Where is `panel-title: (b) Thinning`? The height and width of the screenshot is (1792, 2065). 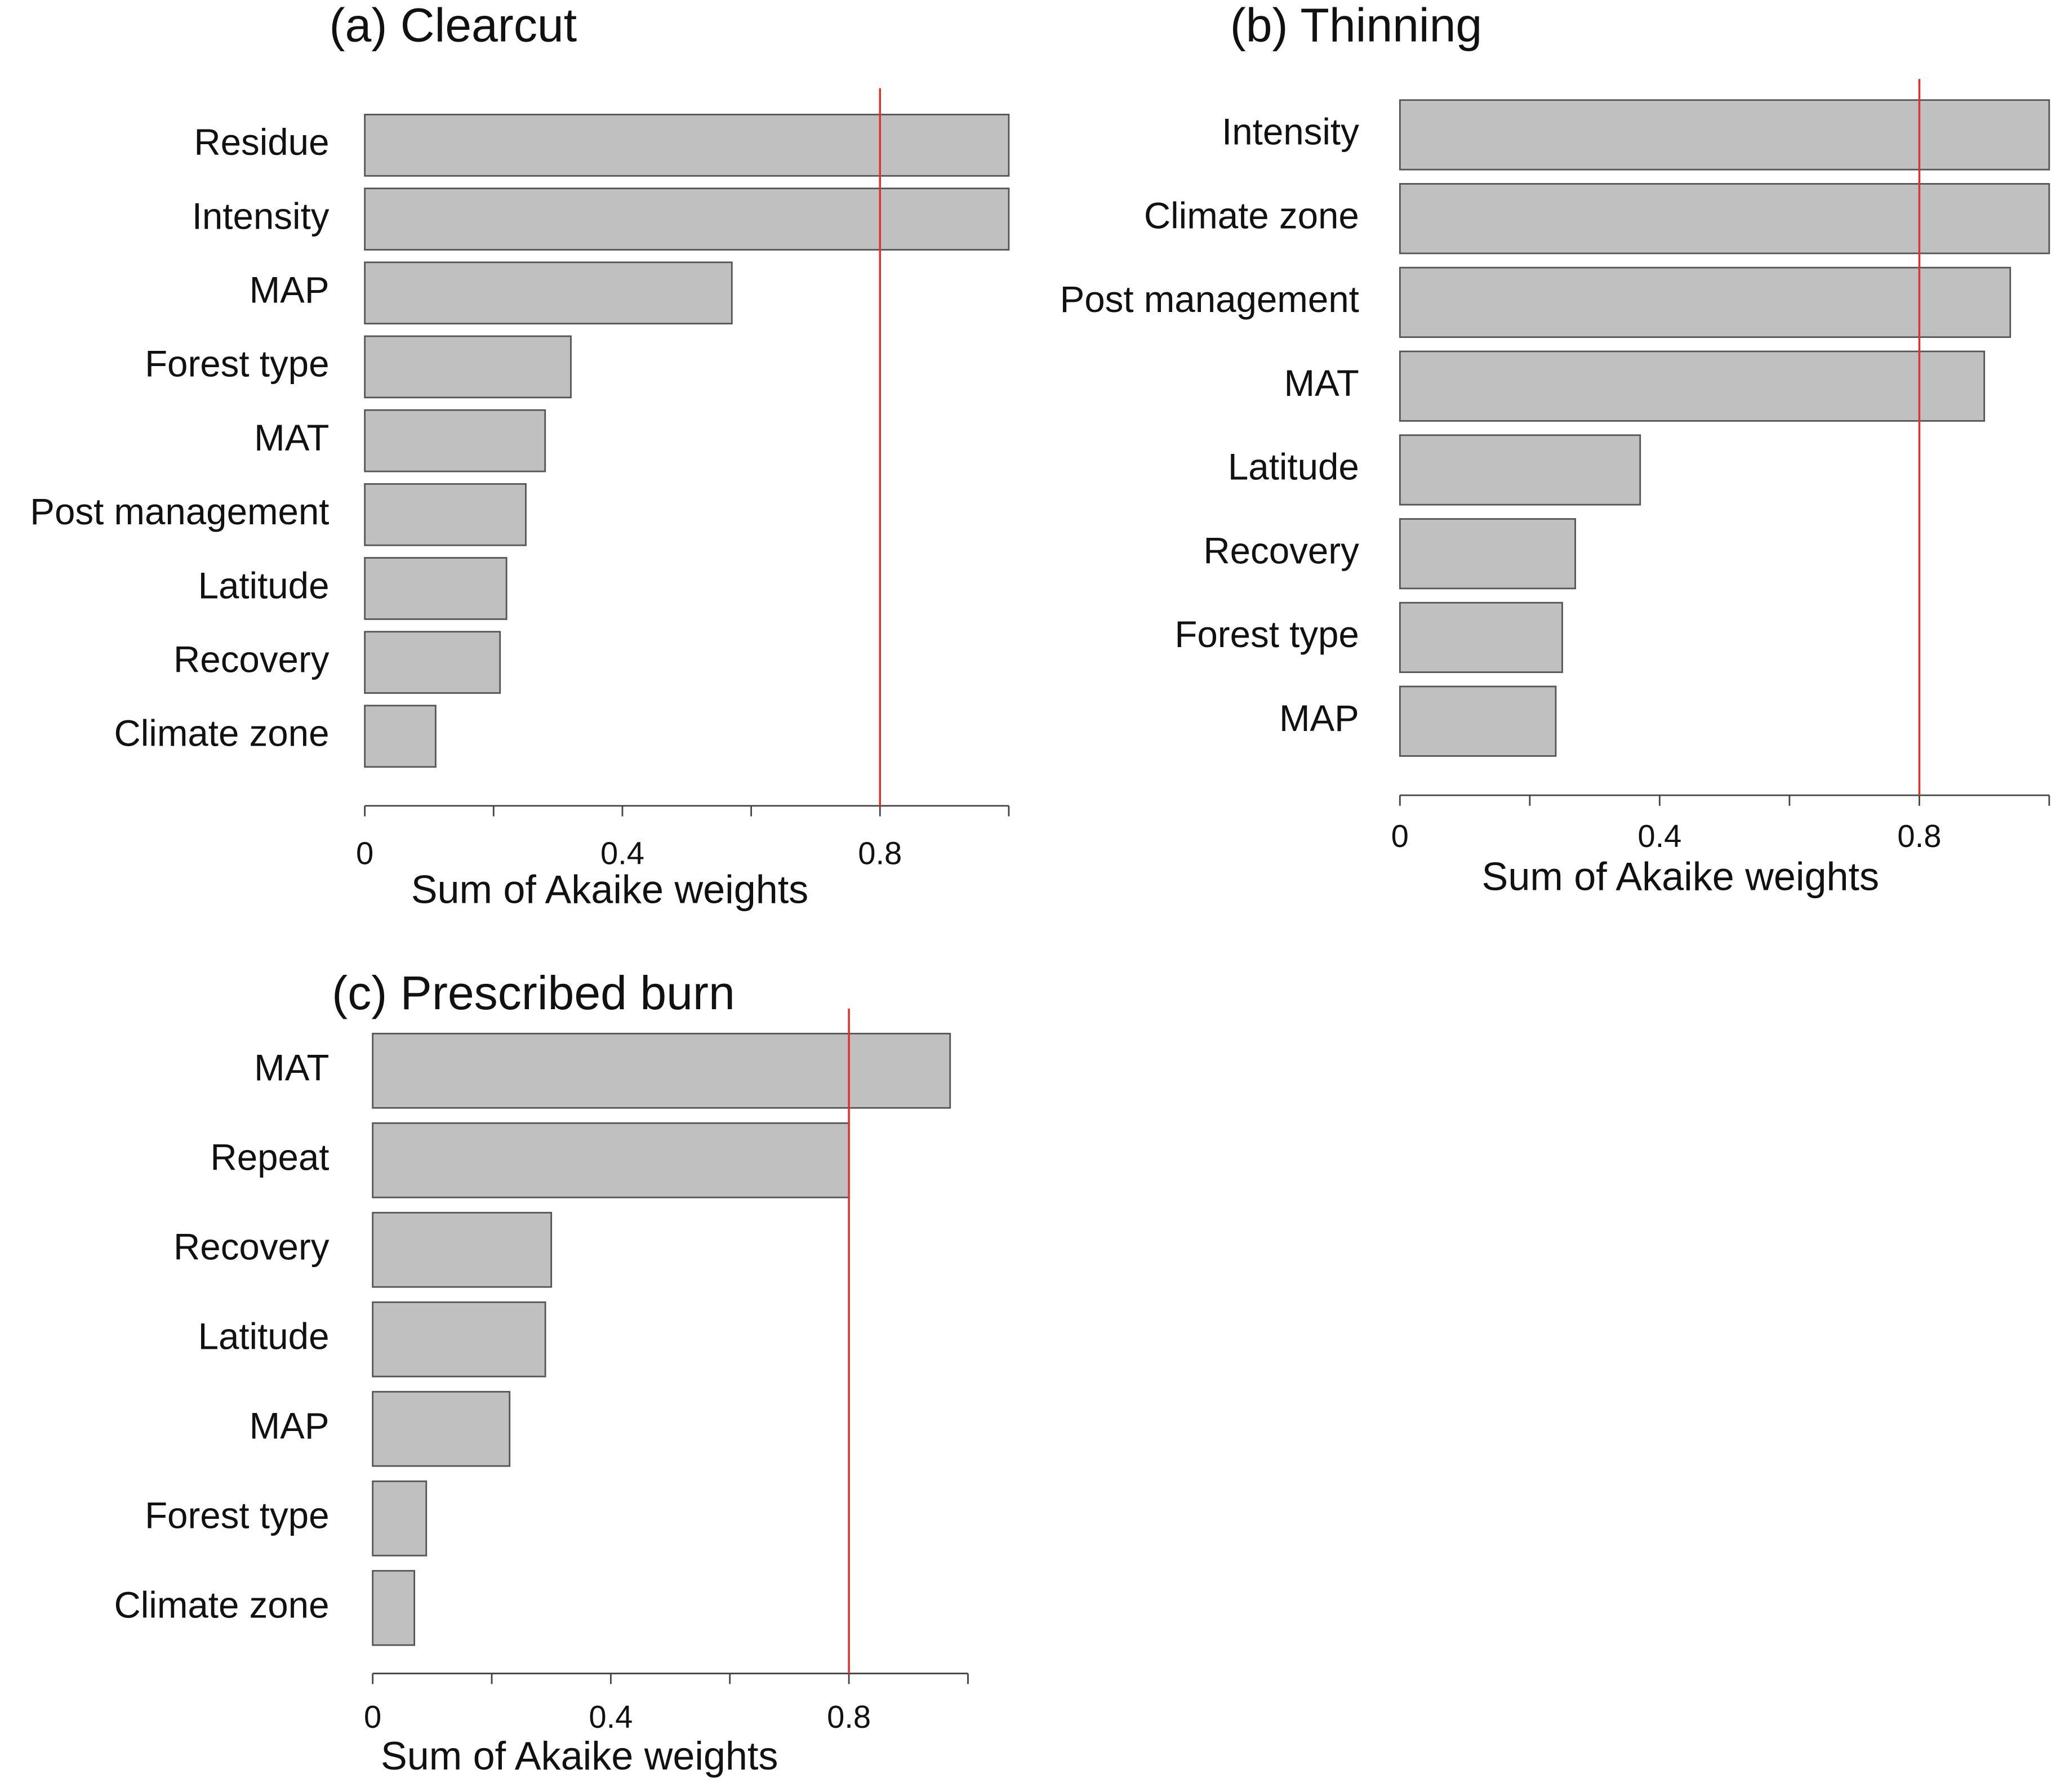 panel-title: (b) Thinning is located at coordinates (1356, 26).